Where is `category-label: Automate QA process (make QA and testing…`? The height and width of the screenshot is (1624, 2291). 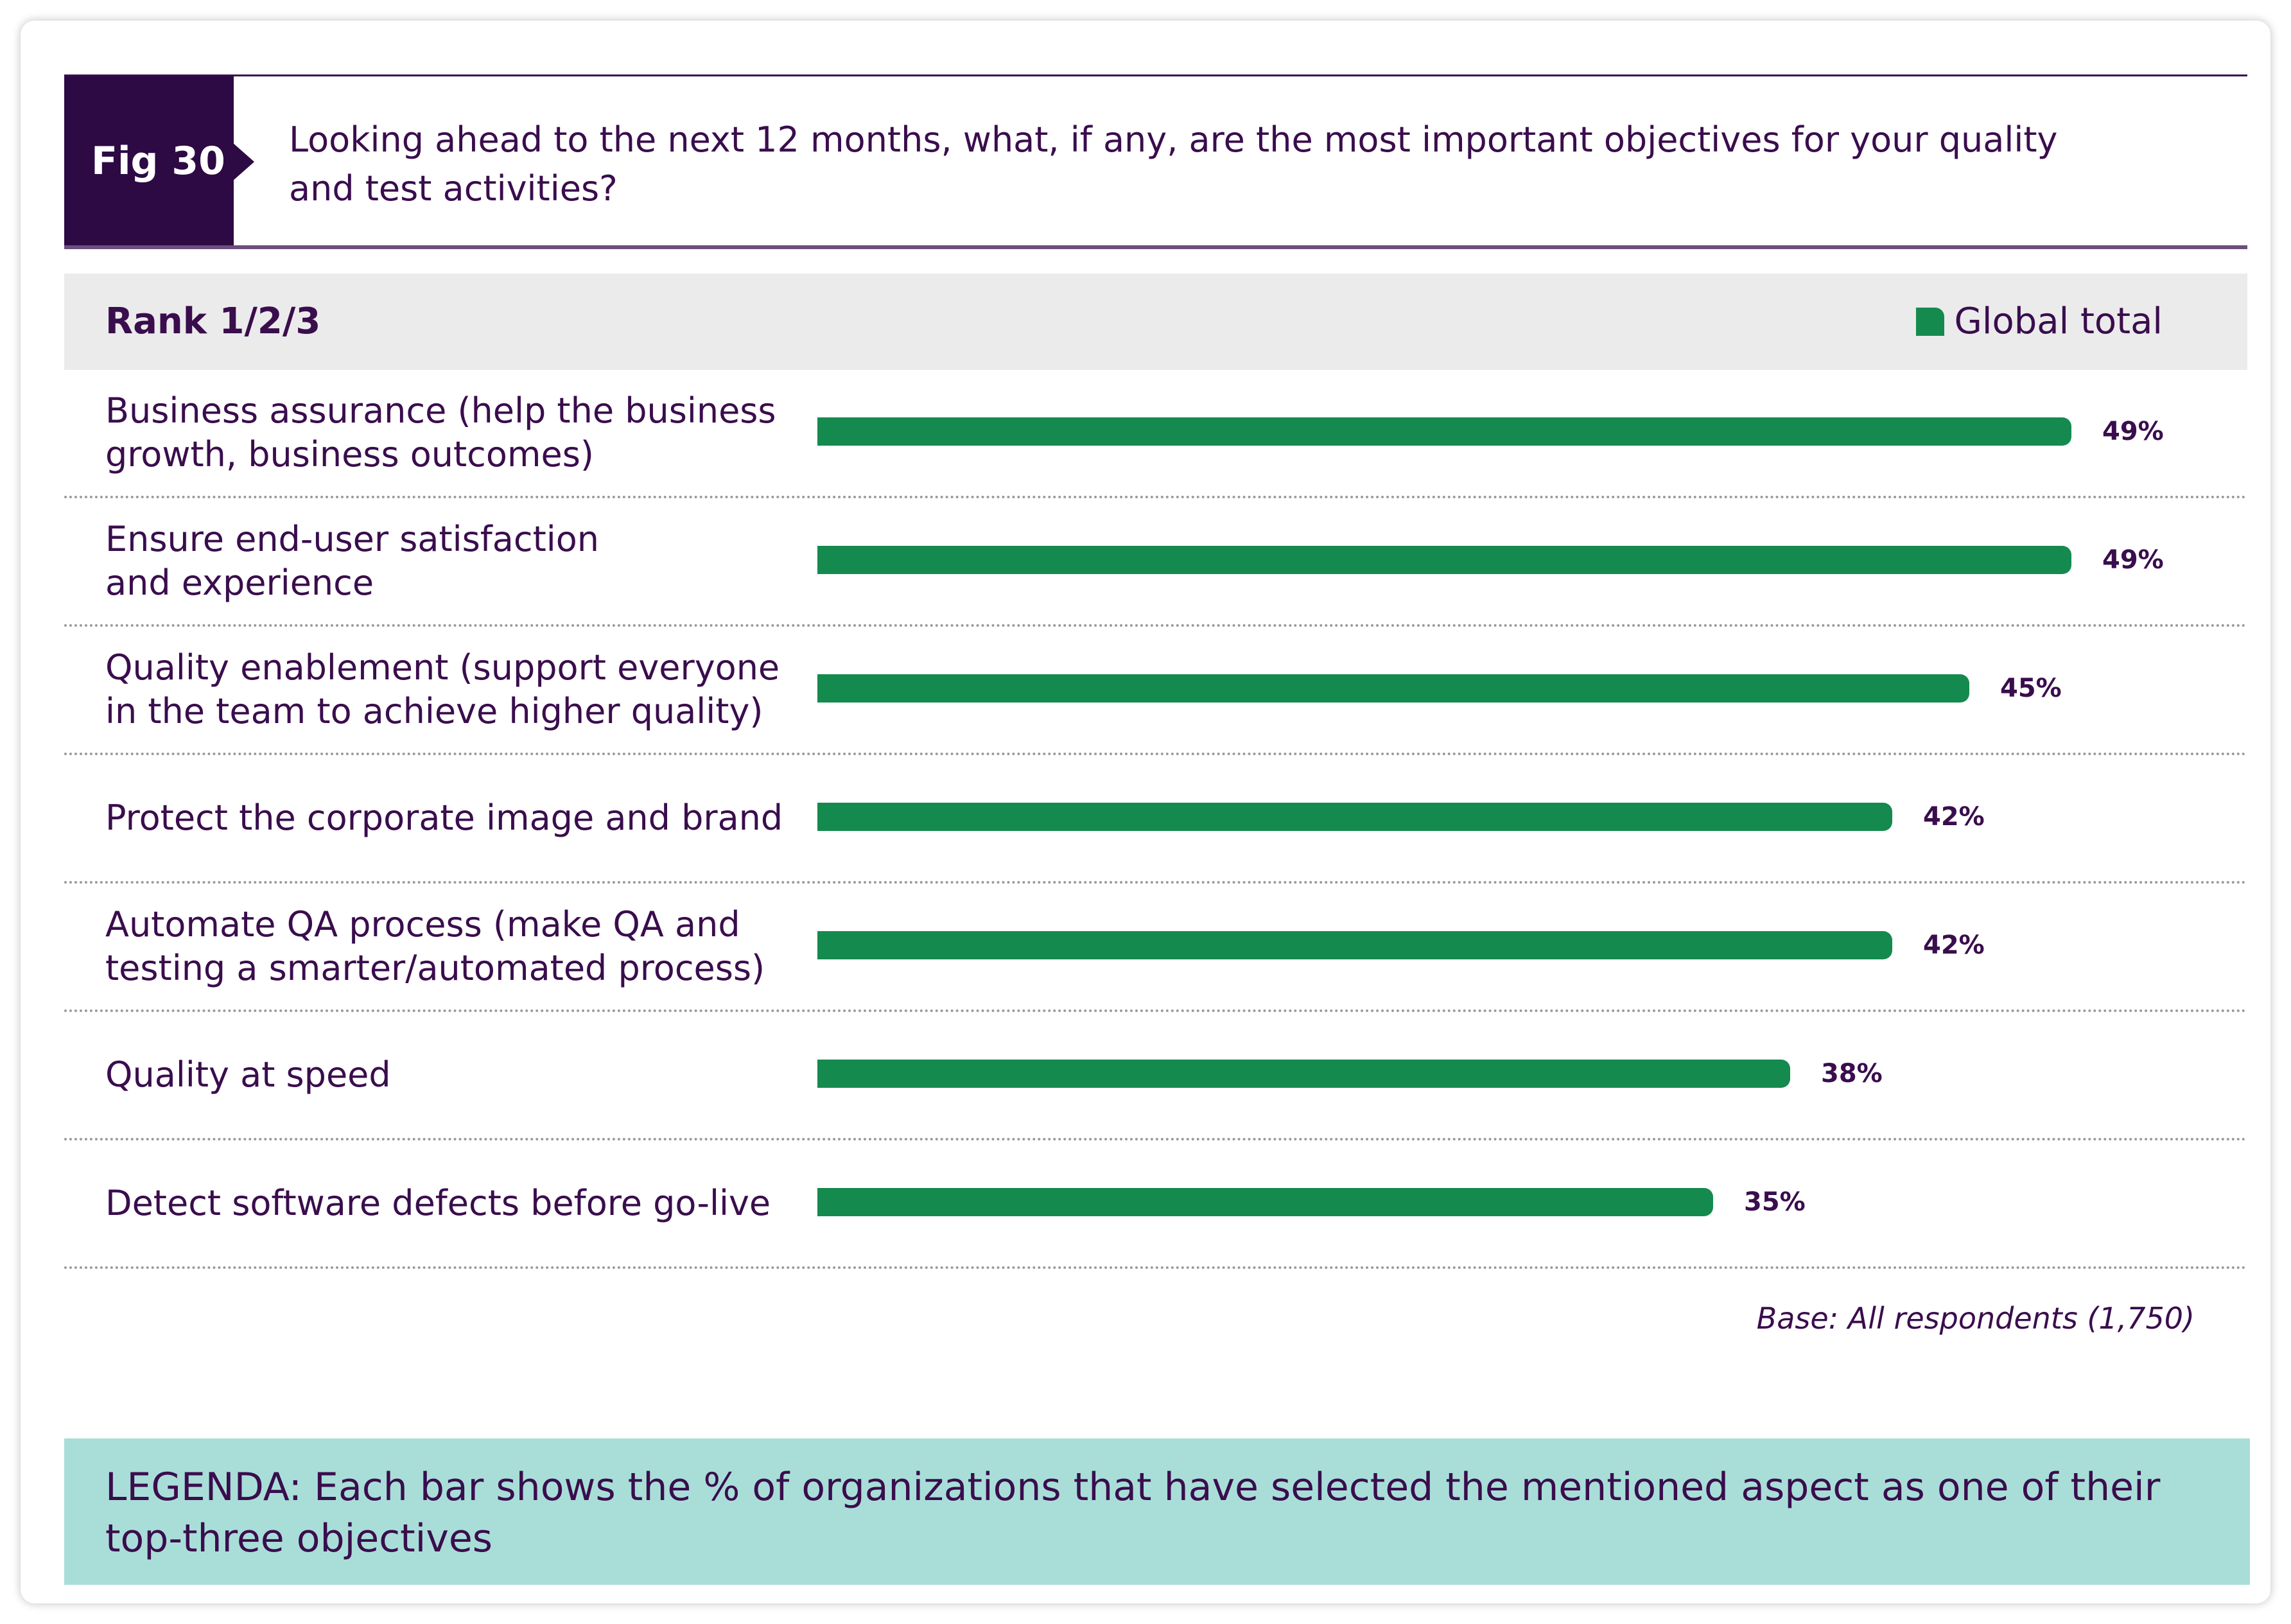 category-label: Automate QA process (make QA and testing… is located at coordinates (435, 946).